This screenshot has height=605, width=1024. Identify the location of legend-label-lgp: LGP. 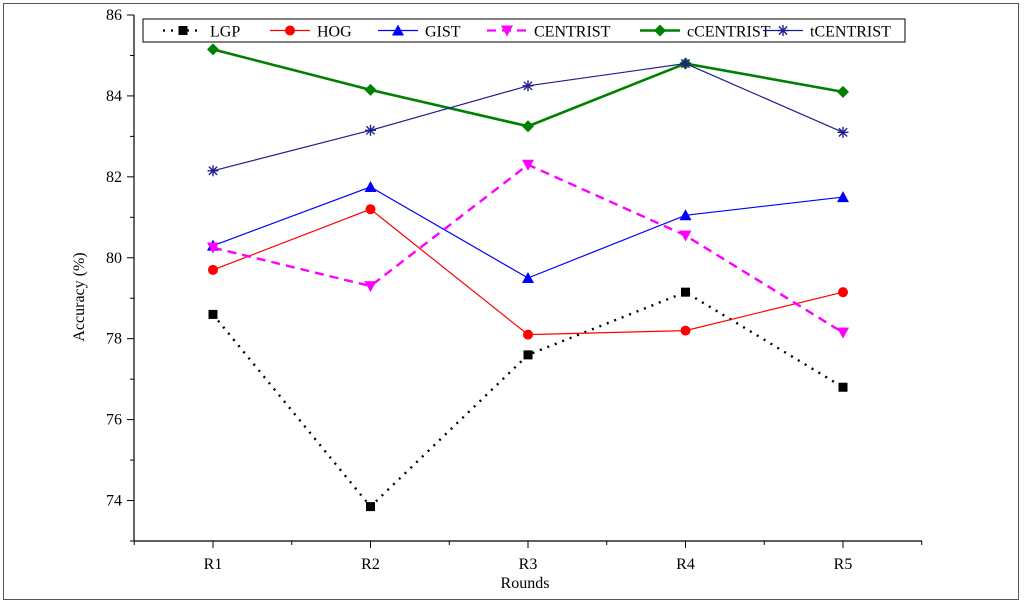
(225, 32).